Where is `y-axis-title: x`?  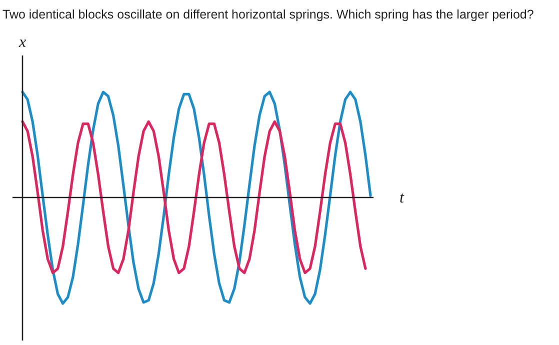 y-axis-title: x is located at coordinates (22, 42).